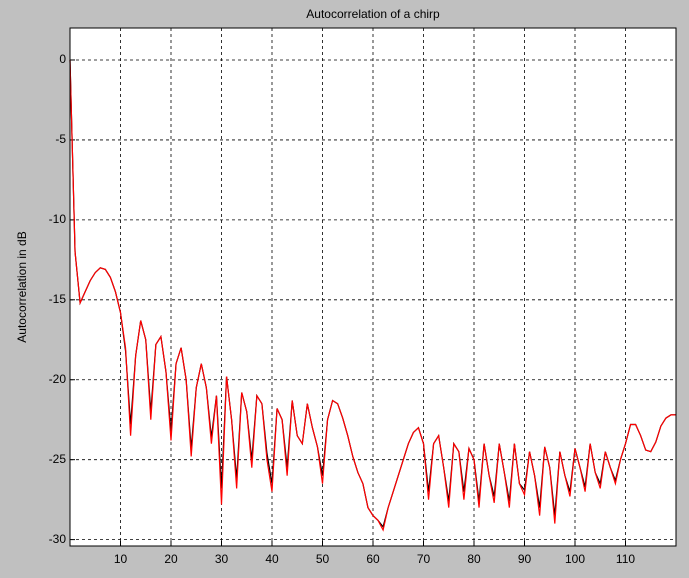 This screenshot has width=689, height=578. Describe the element at coordinates (575, 559) in the screenshot. I see `x-tick-label: 100` at that location.